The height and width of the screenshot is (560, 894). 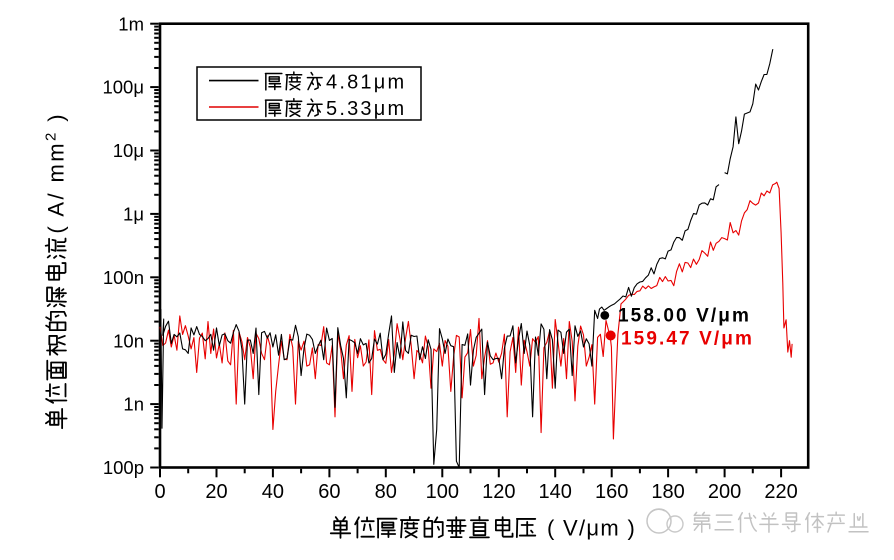 What do you see at coordinates (123, 467) in the screenshot?
I see `svg-text: 100p` at bounding box center [123, 467].